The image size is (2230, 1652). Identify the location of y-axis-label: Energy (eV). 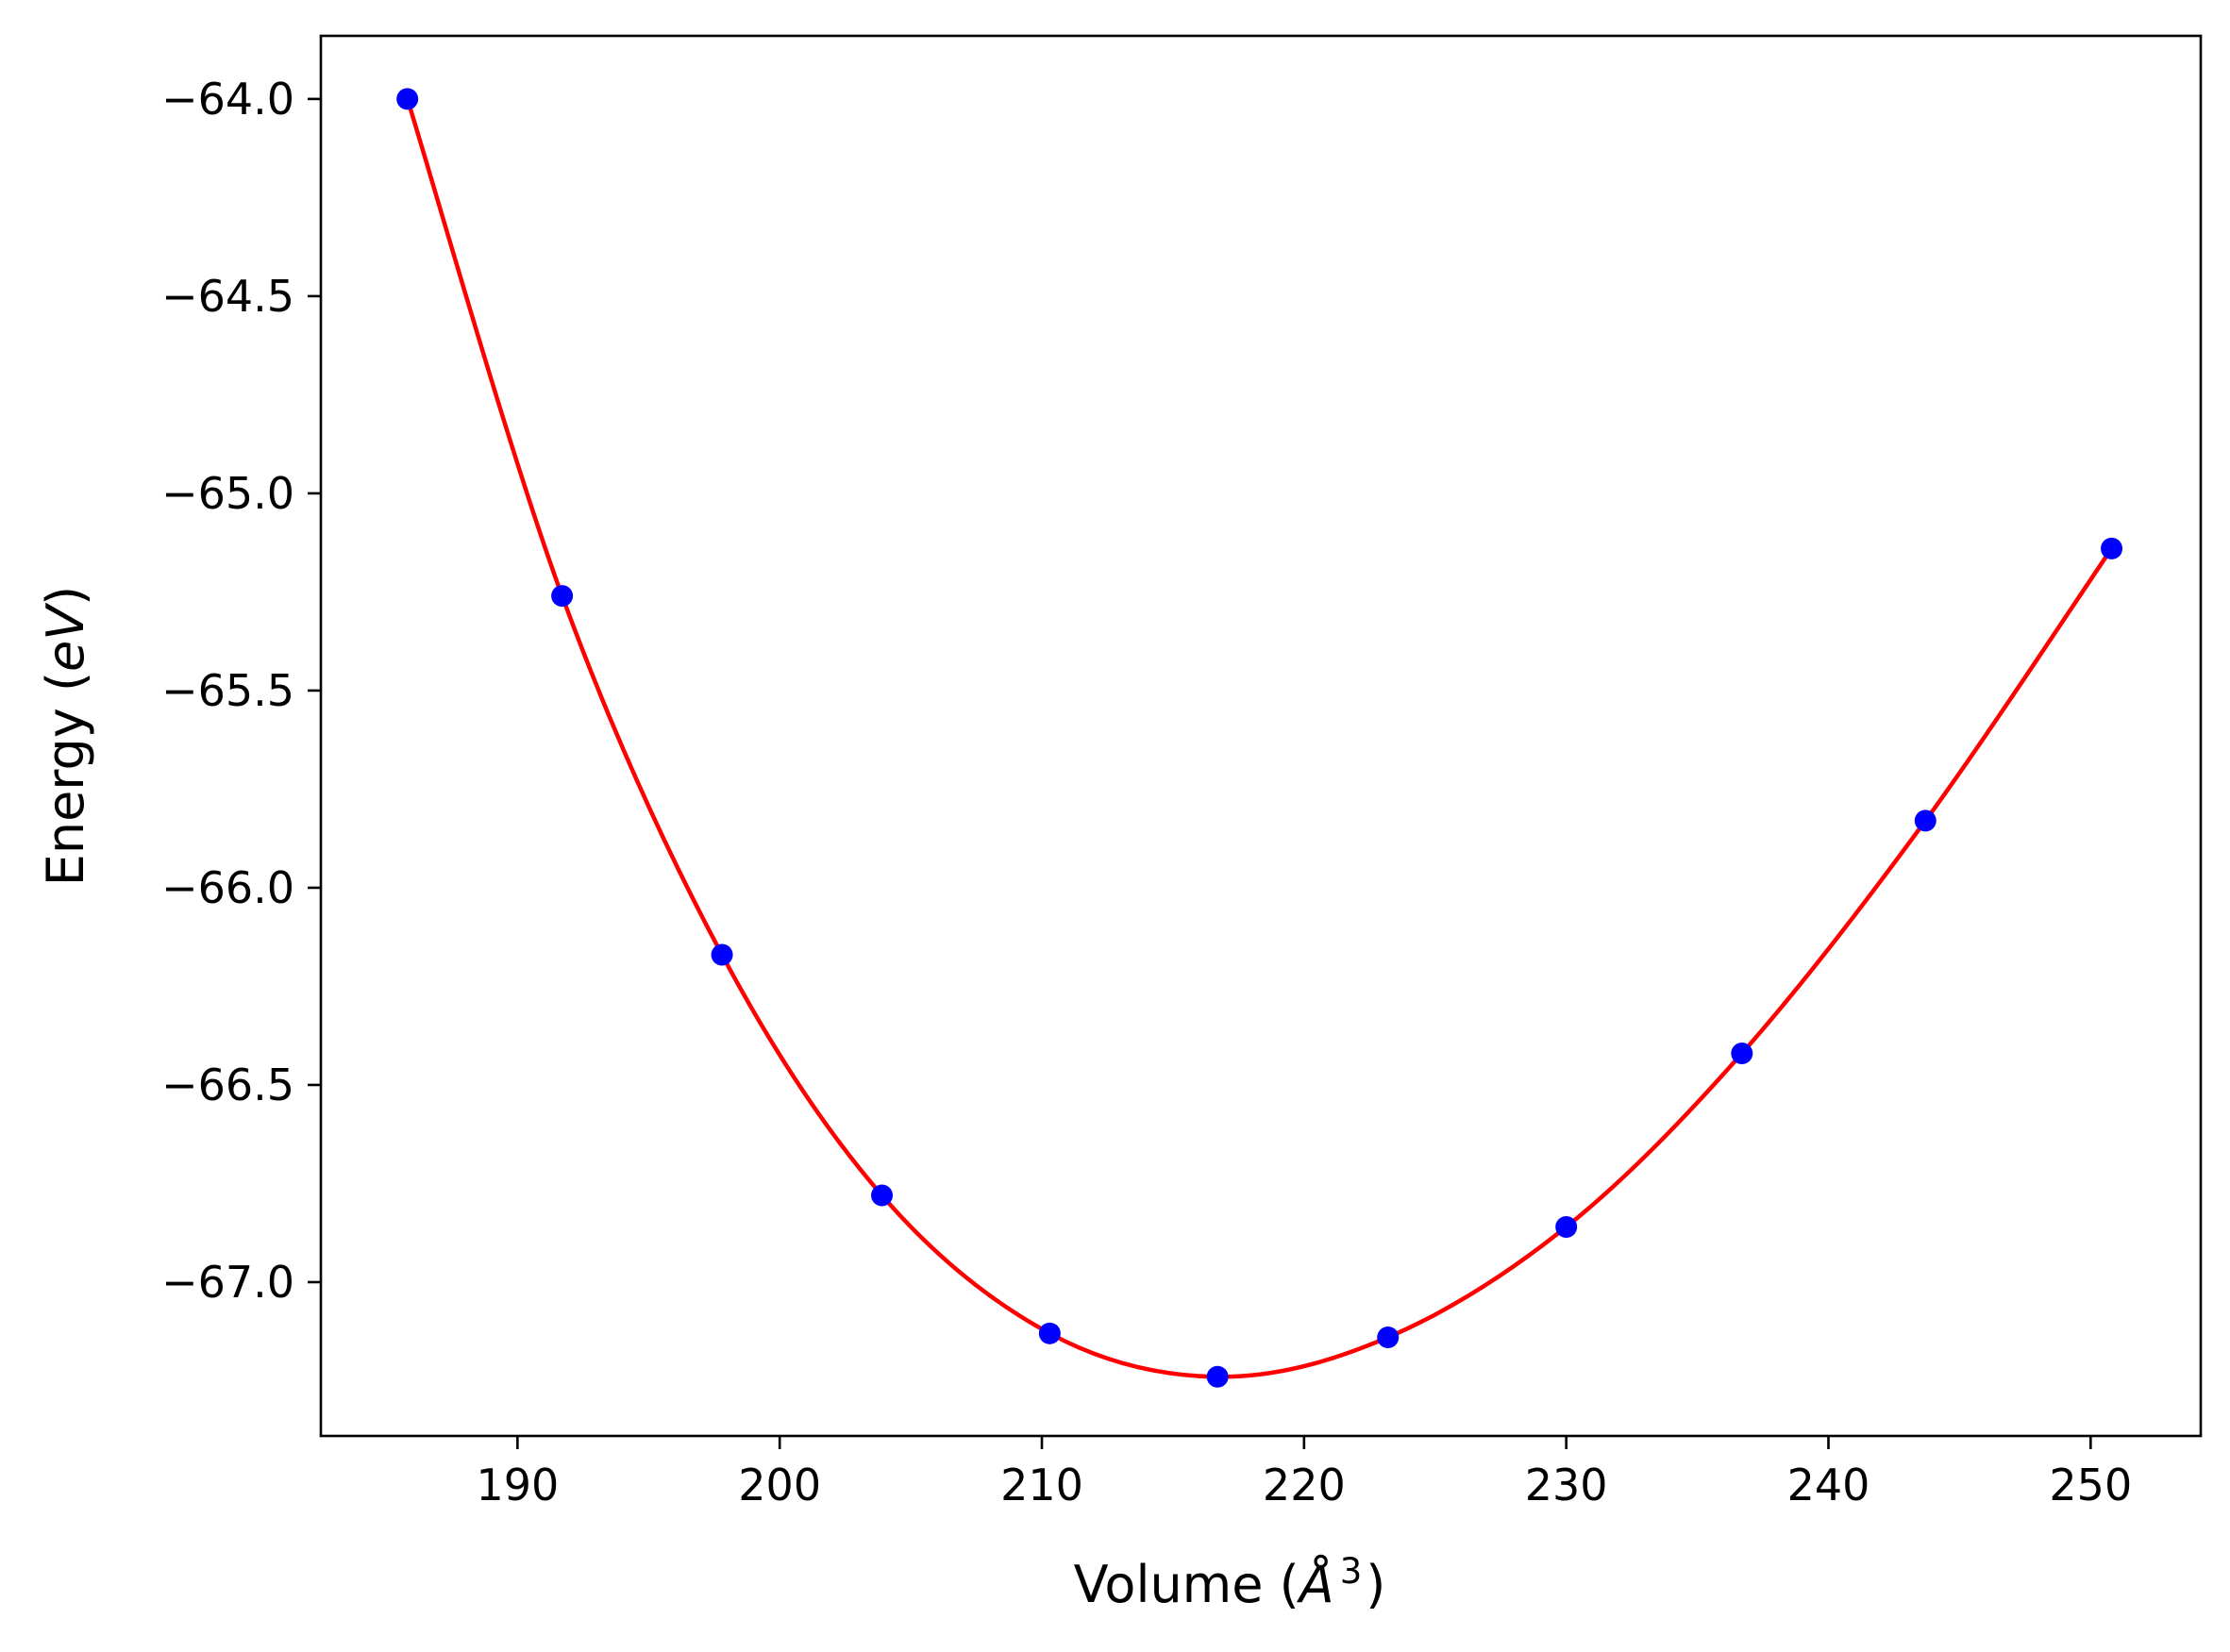
(65, 736).